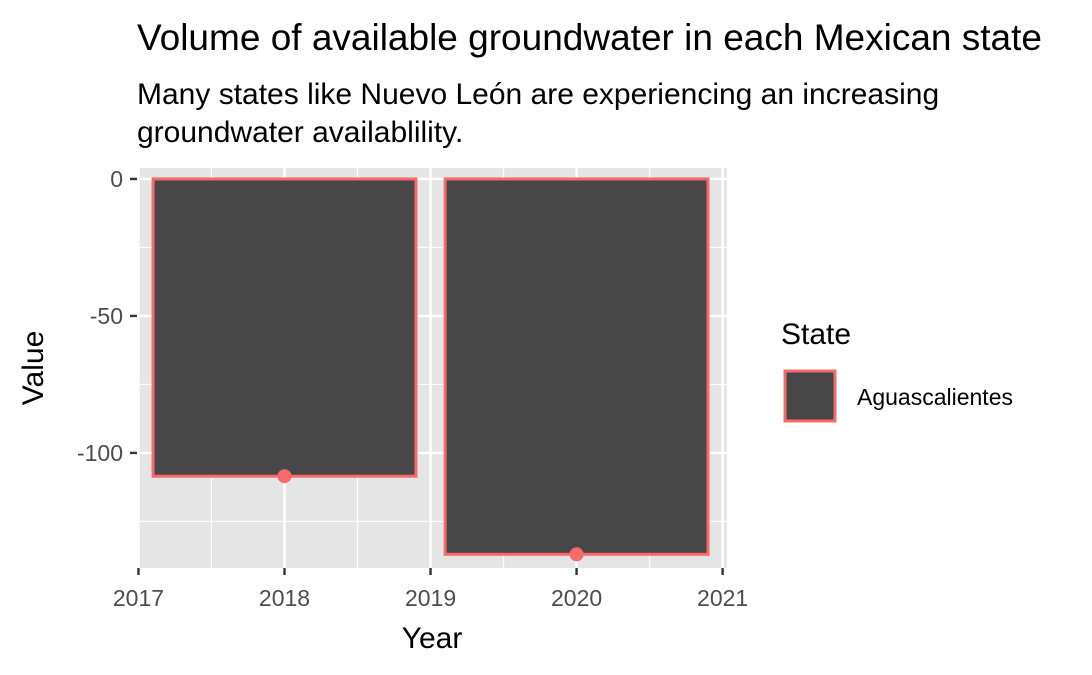 The height and width of the screenshot is (675, 1092). Describe the element at coordinates (284, 327) in the screenshot. I see `bar-2018` at that location.